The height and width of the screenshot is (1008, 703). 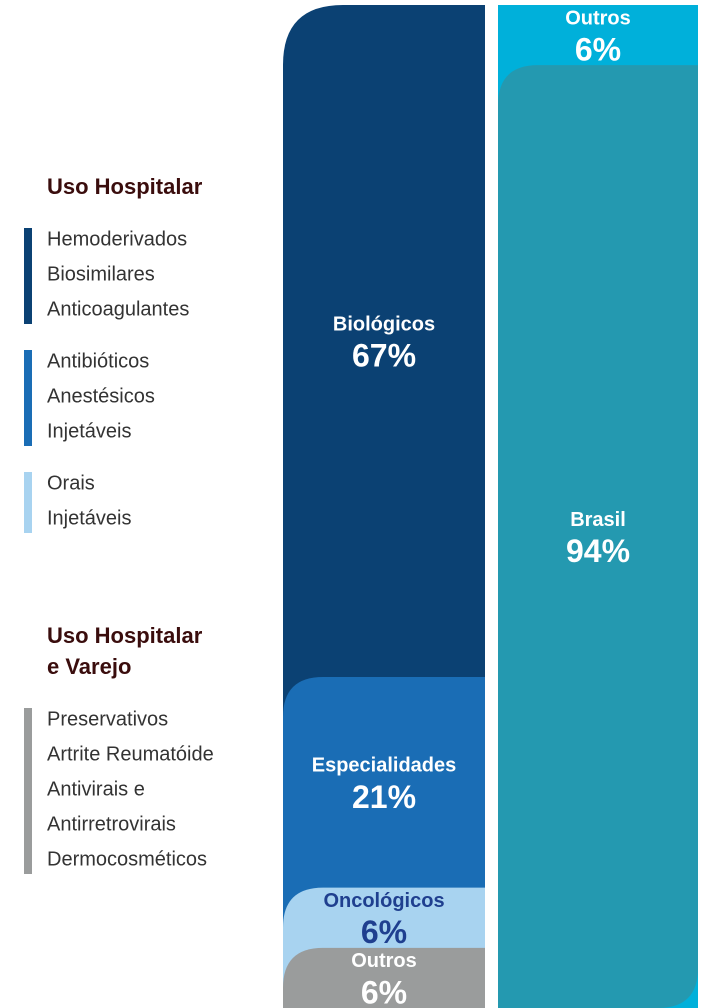 I want to click on segment-value: 67%, so click(x=384, y=355).